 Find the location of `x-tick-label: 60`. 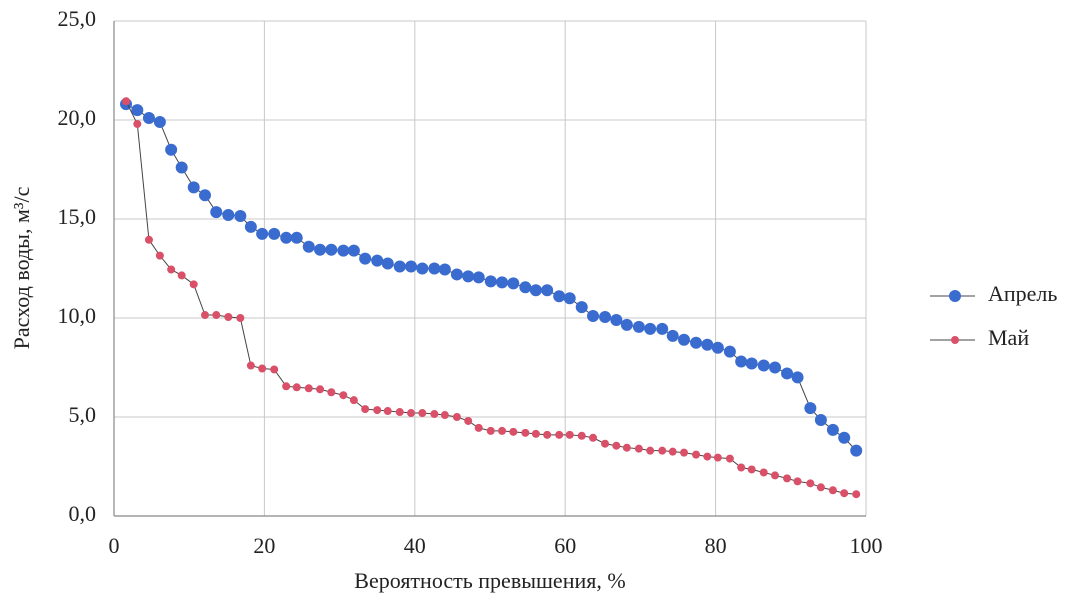

x-tick-label: 60 is located at coordinates (565, 545).